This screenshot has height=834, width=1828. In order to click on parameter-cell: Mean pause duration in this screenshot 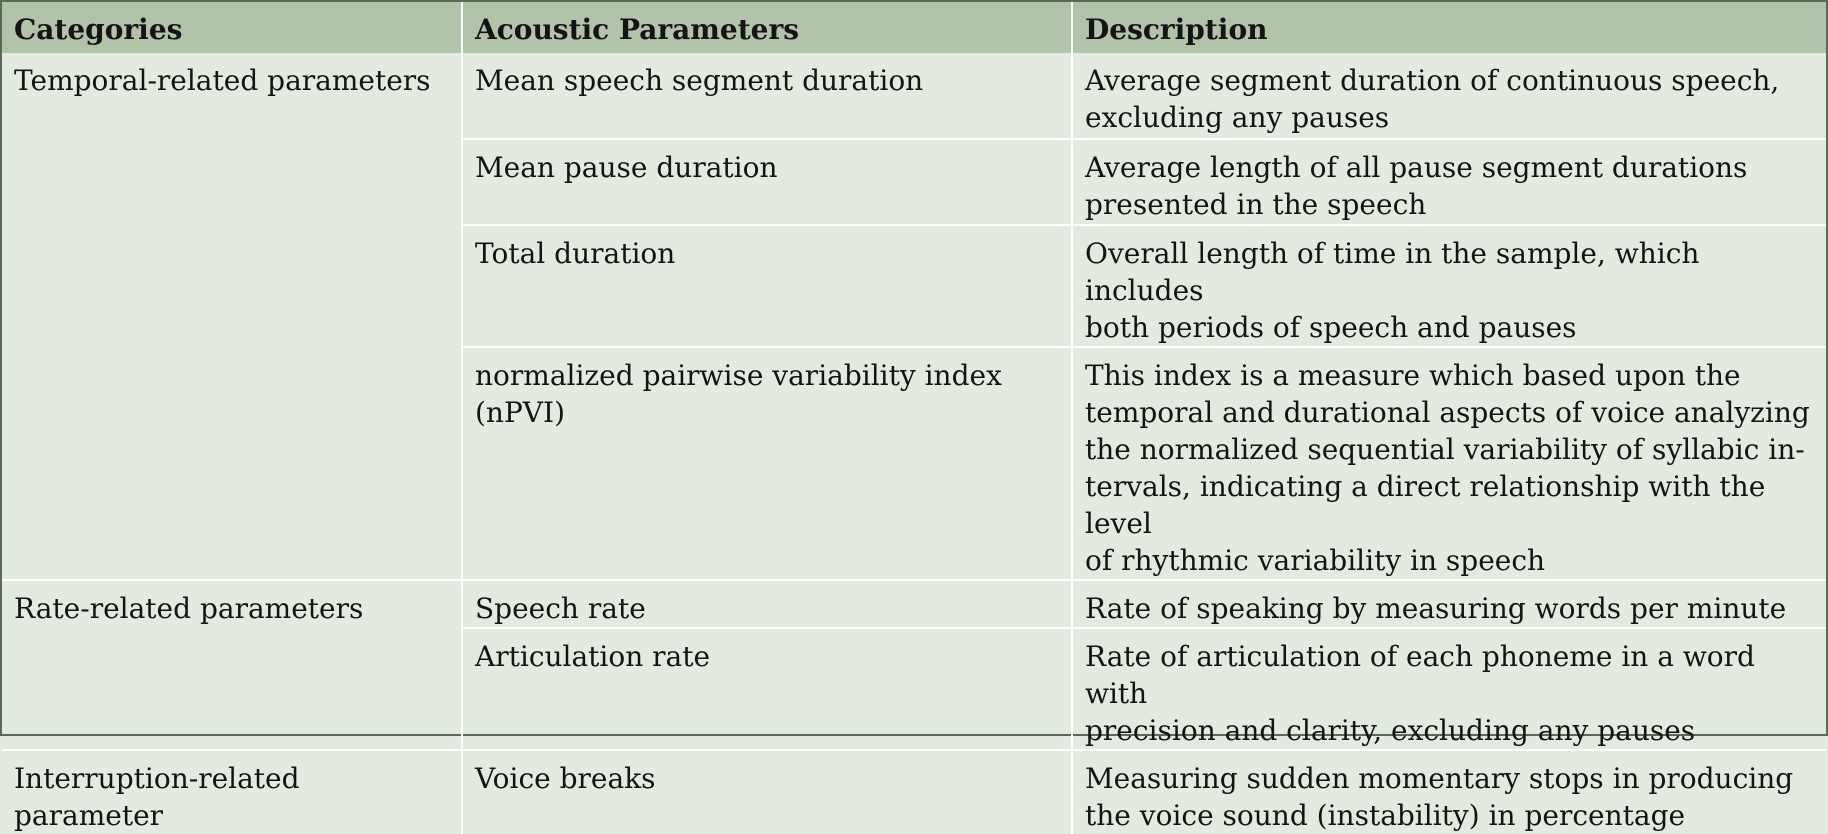, I will do `click(767, 182)`.